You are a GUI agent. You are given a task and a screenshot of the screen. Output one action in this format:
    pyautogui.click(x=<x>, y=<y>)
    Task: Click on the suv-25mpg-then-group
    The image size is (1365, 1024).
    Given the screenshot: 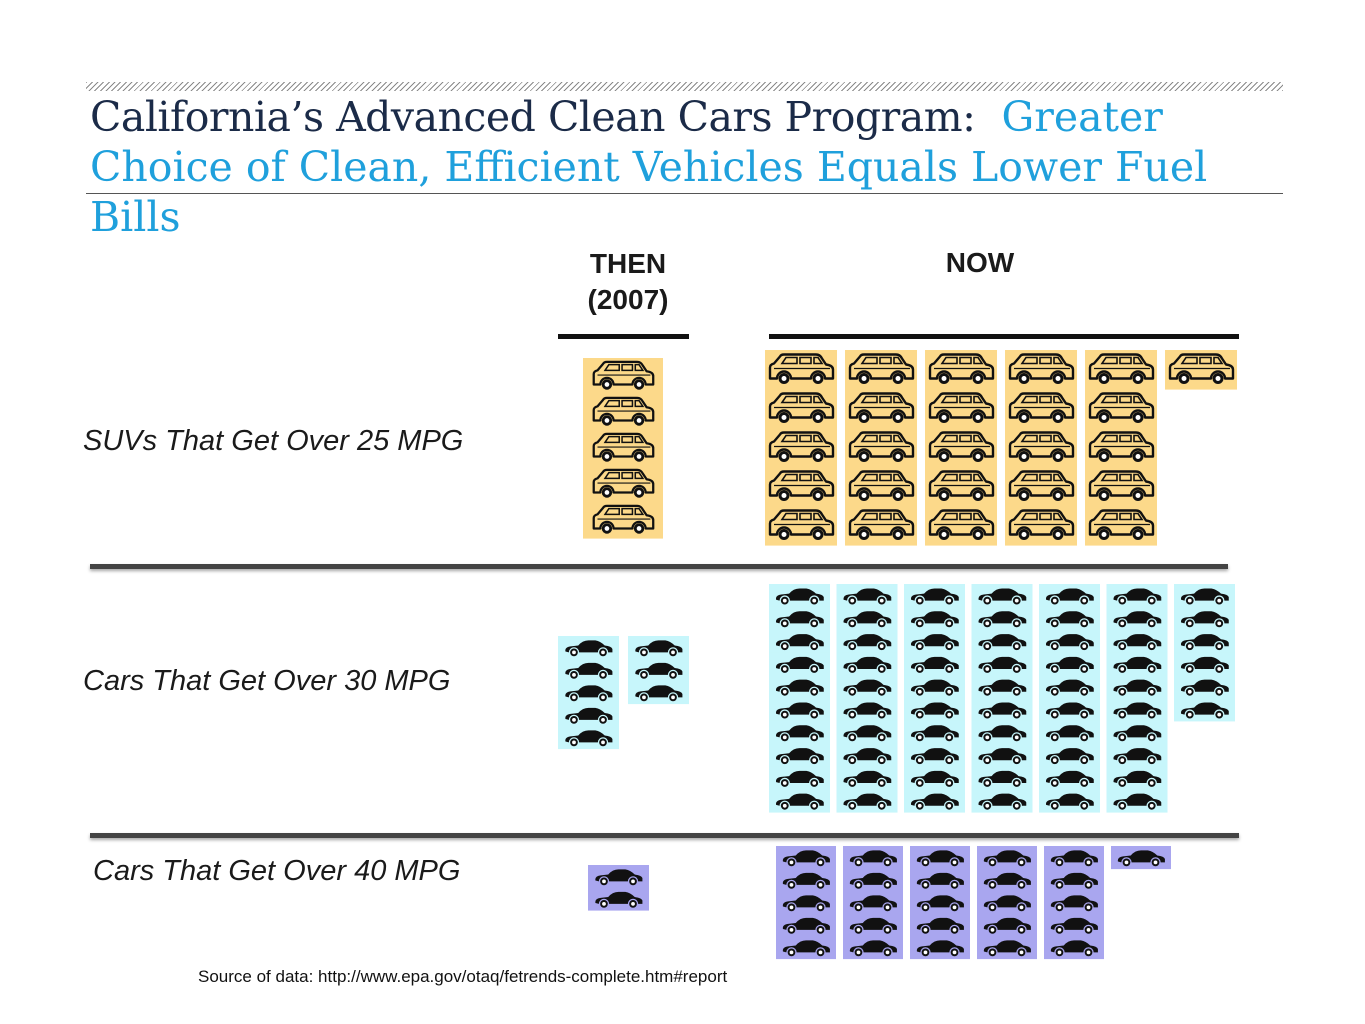 What is the action you would take?
    pyautogui.click(x=623, y=448)
    